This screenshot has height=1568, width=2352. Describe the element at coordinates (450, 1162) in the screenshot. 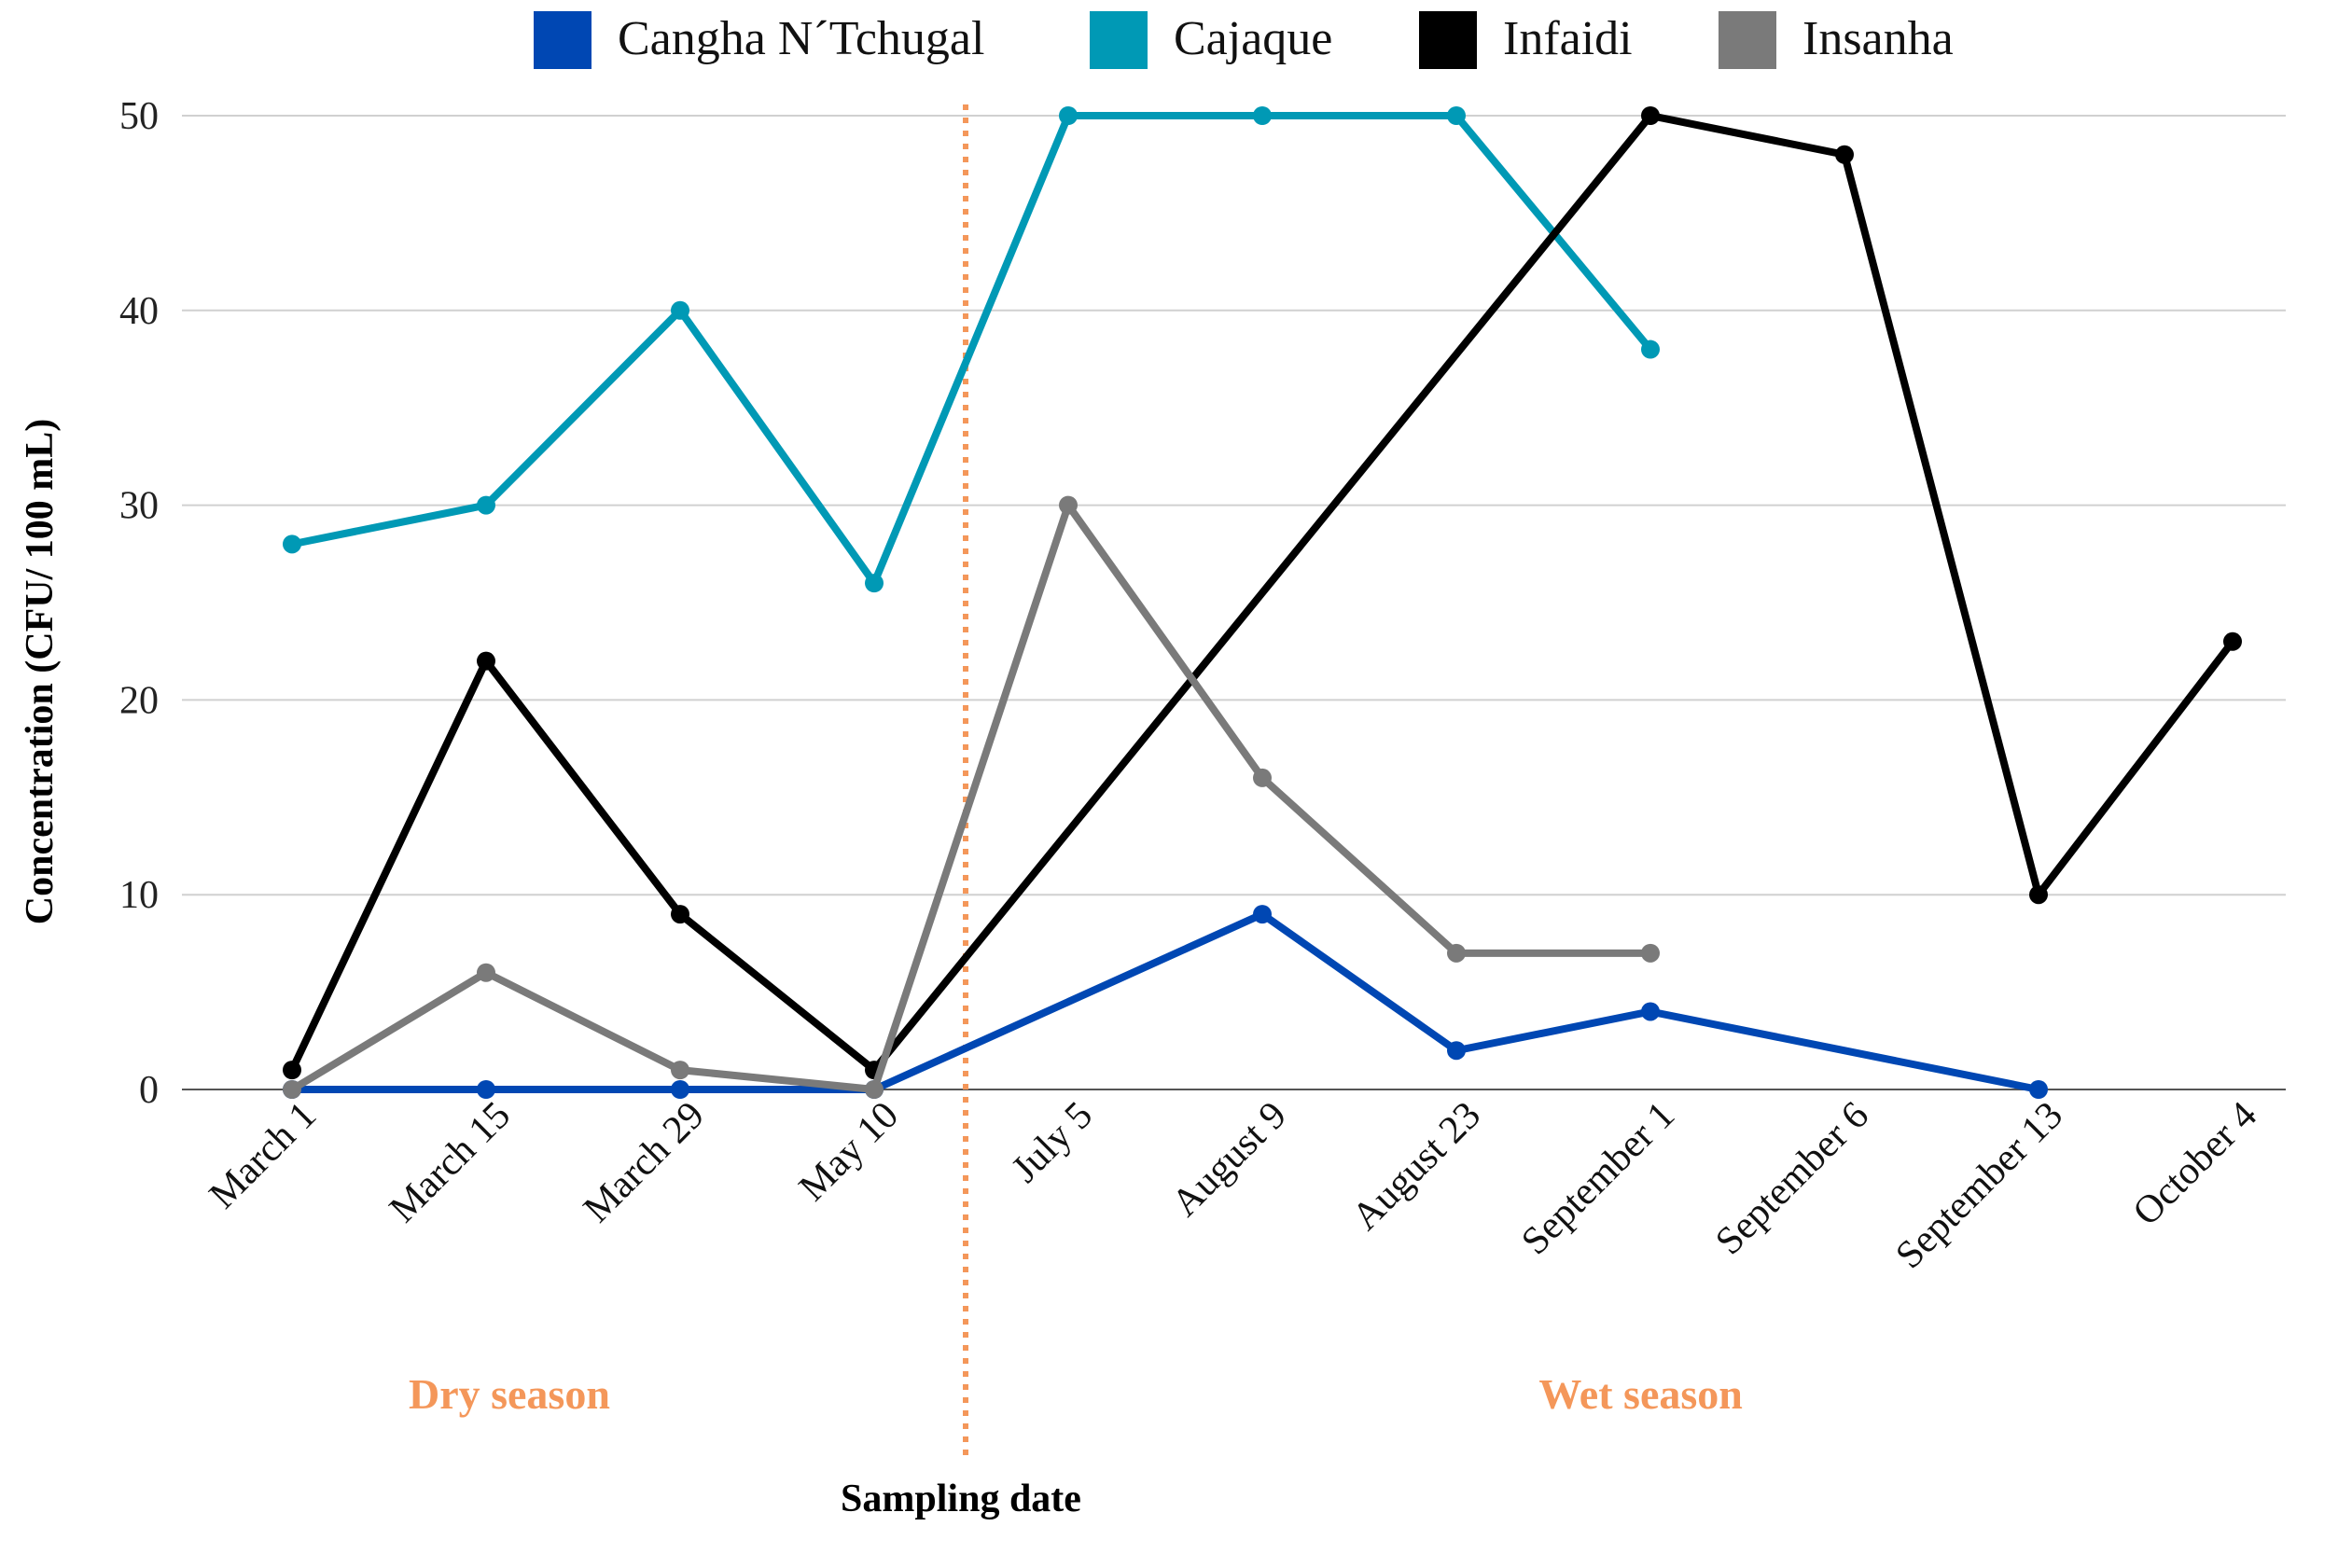

I see `x-tick-label: March 15` at that location.